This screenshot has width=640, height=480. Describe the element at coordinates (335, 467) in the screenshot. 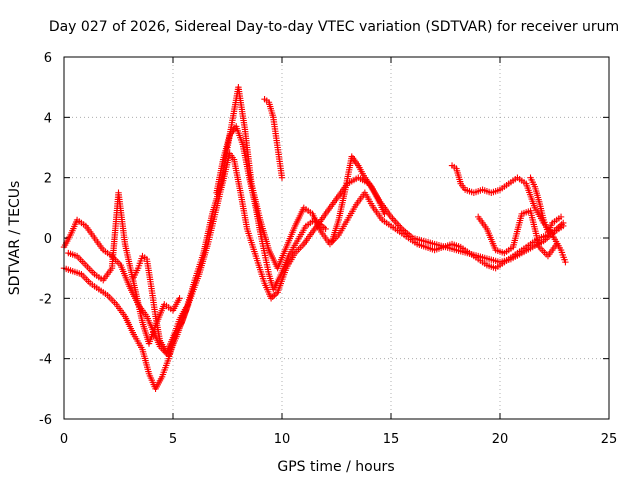

I see `x-axis-label: GPS time / hours` at that location.